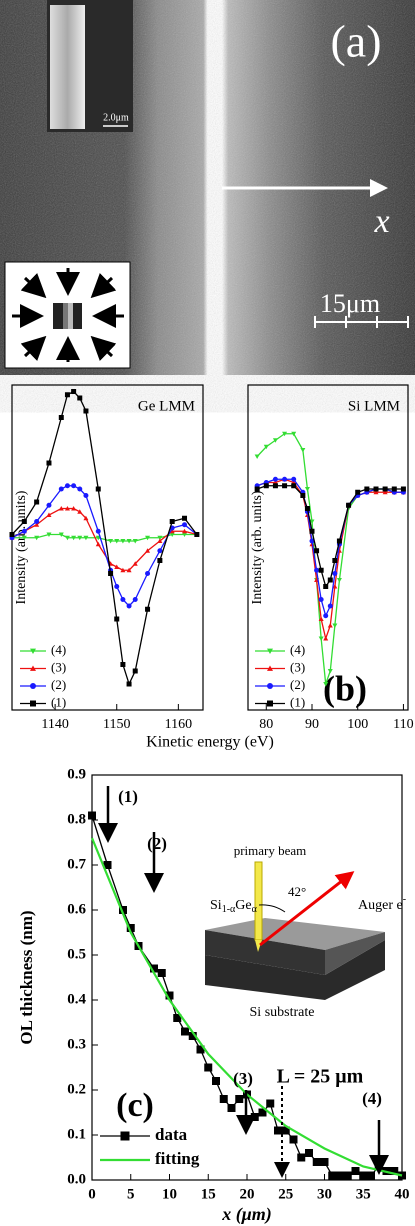 This screenshot has width=415, height=1226. I want to click on chart-title: Si LMM, so click(374, 406).